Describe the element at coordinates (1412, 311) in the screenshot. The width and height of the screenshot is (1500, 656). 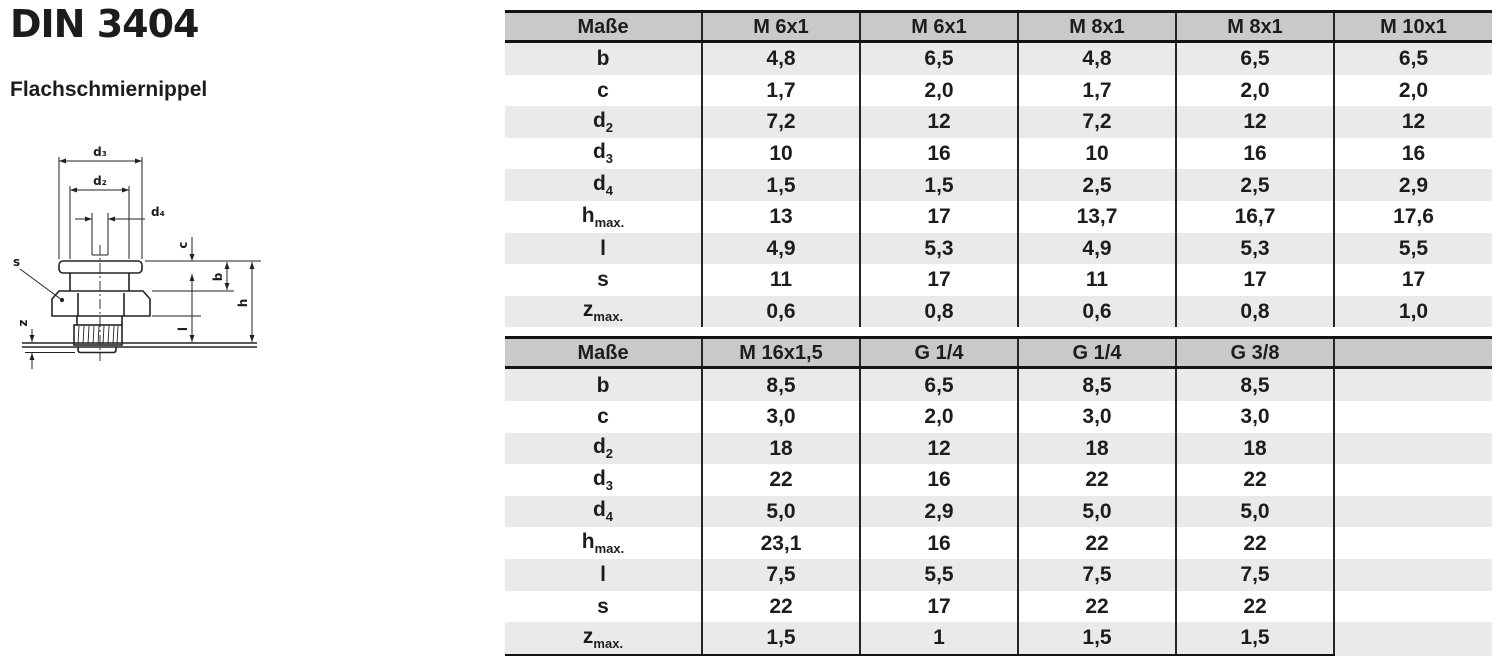
I see `value-cell: 1,0` at that location.